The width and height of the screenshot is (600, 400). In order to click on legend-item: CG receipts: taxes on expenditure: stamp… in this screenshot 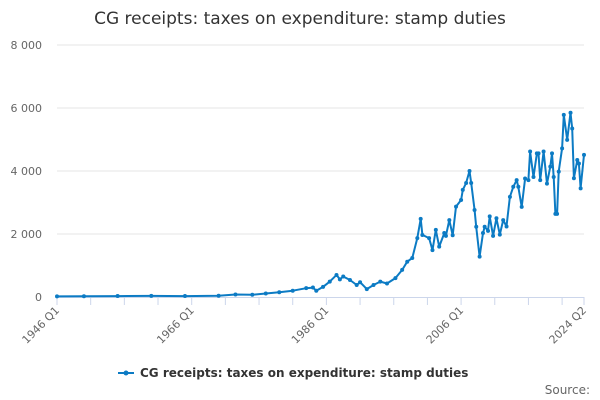, I will do `click(293, 373)`.